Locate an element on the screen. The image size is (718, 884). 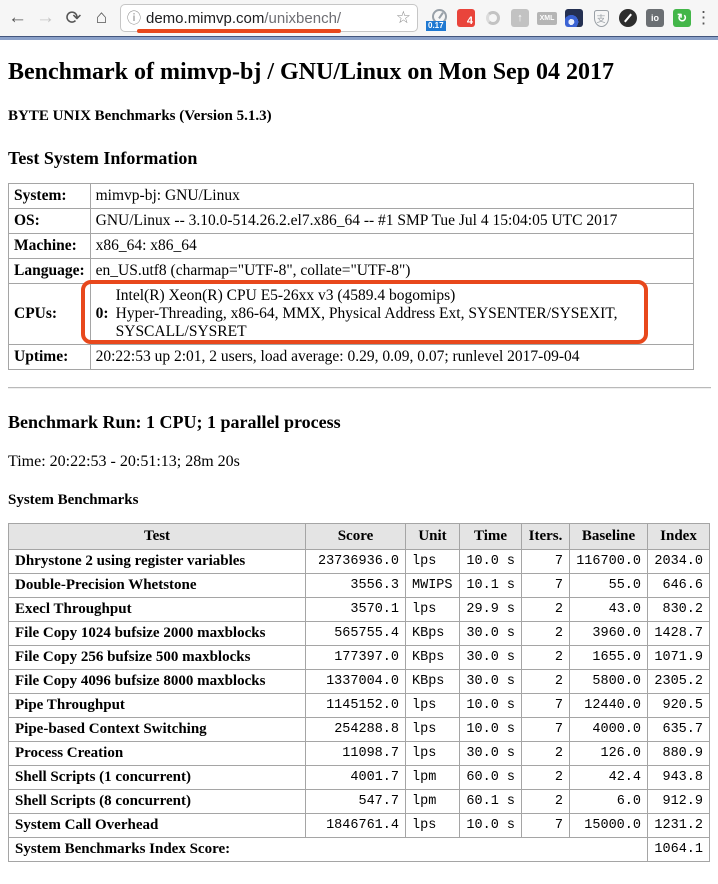
benchmark-test-name: Shell Scripts (8 concurrent) is located at coordinates (157, 801).